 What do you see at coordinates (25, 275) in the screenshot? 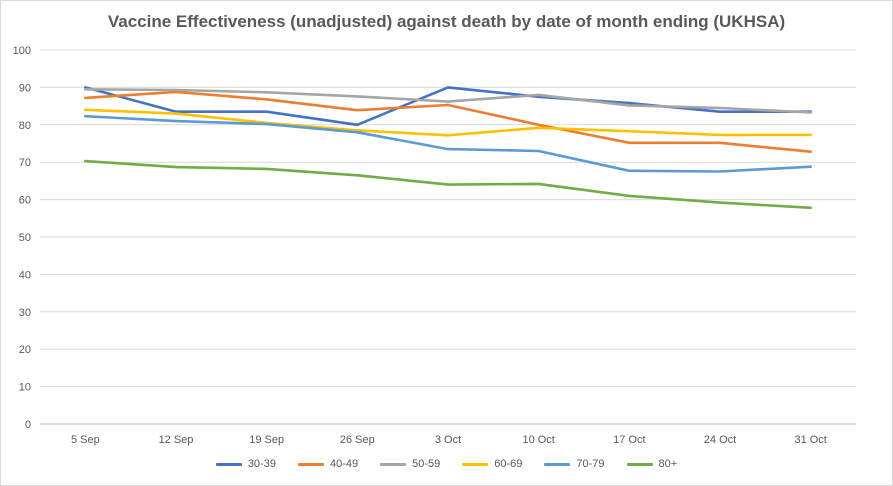
I see `y-tick-label-40: 40` at bounding box center [25, 275].